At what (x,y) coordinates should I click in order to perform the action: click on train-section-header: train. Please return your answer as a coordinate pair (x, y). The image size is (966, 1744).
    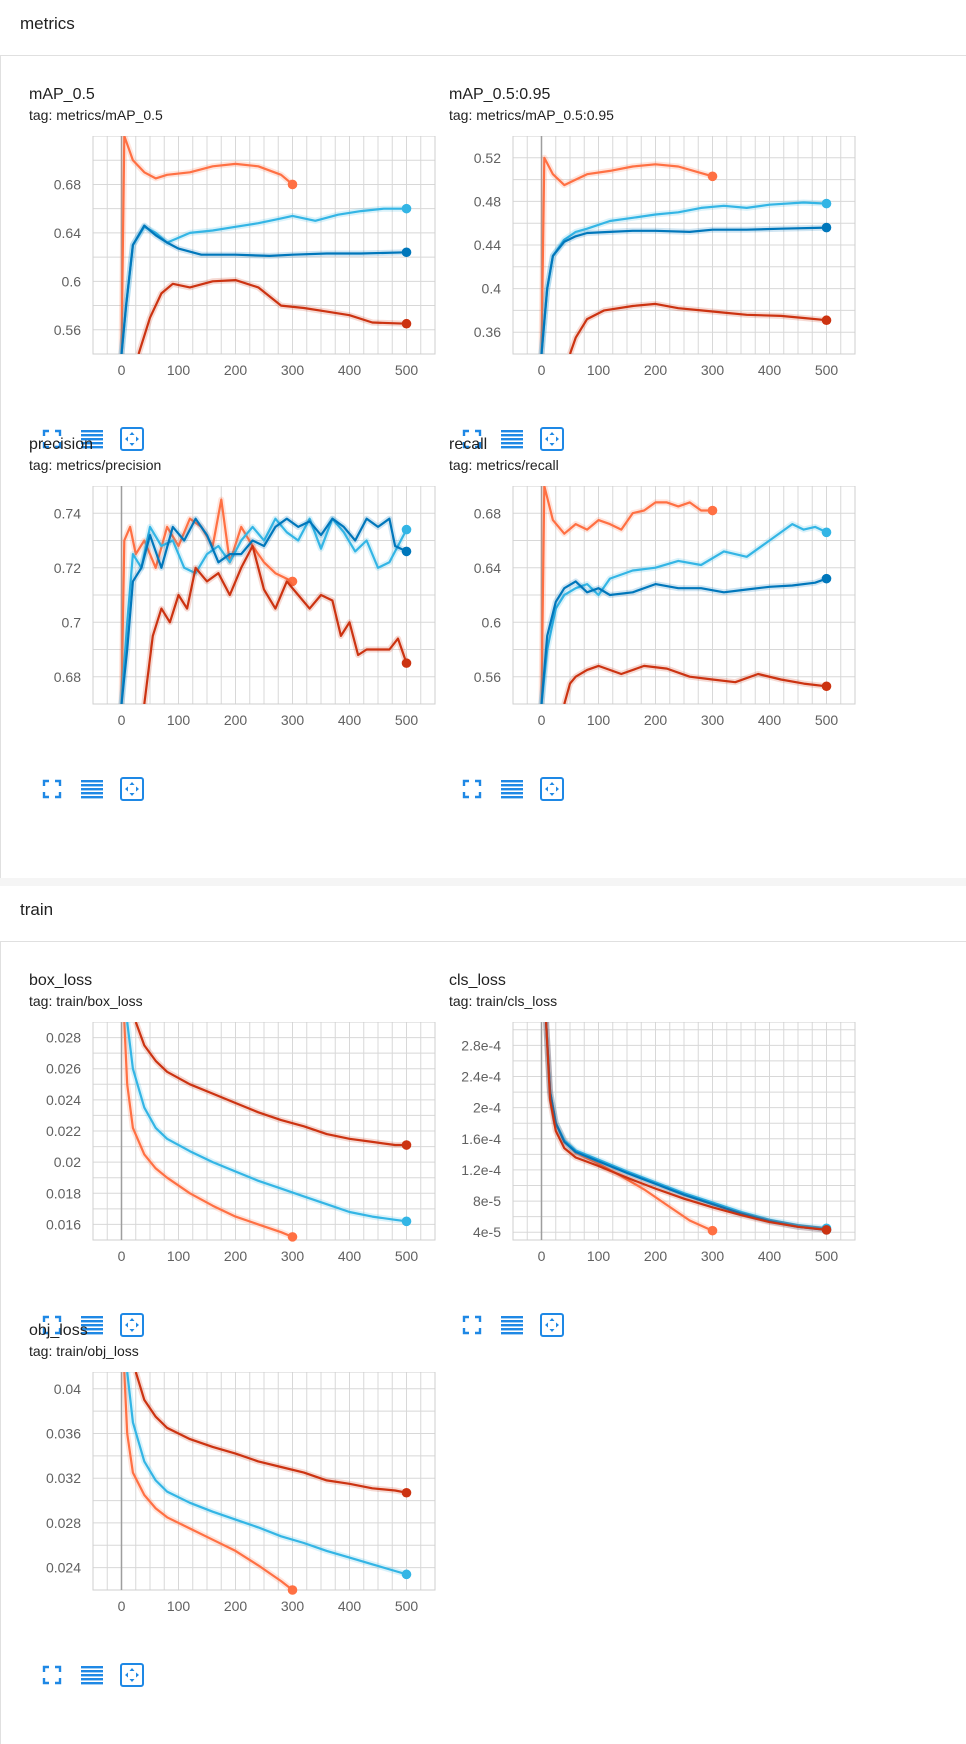
    Looking at the image, I should click on (483, 914).